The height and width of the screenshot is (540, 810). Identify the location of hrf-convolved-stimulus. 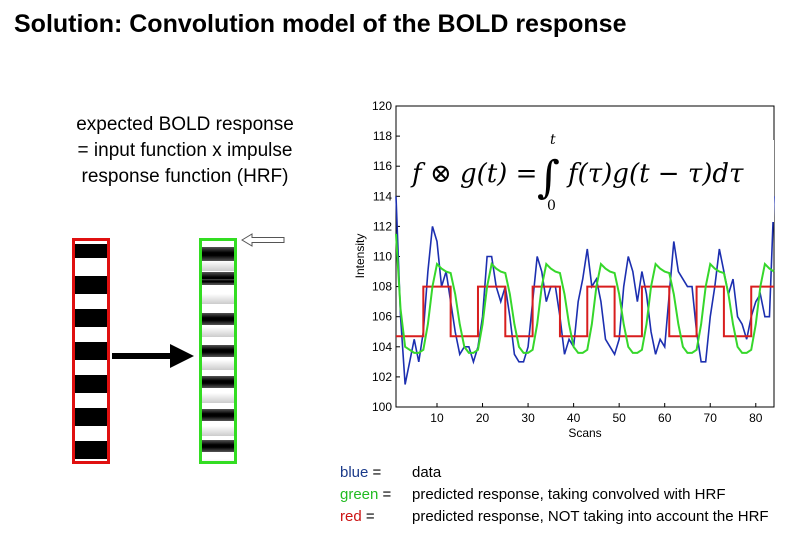
(218, 351).